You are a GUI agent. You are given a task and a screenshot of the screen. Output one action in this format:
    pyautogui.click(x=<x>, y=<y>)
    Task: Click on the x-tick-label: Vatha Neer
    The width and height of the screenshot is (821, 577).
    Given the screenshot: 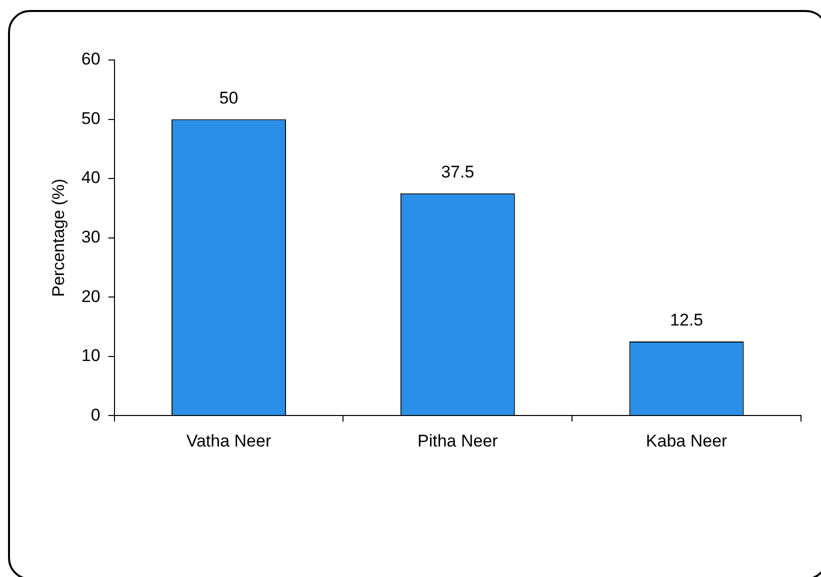 What is the action you would take?
    pyautogui.click(x=229, y=440)
    